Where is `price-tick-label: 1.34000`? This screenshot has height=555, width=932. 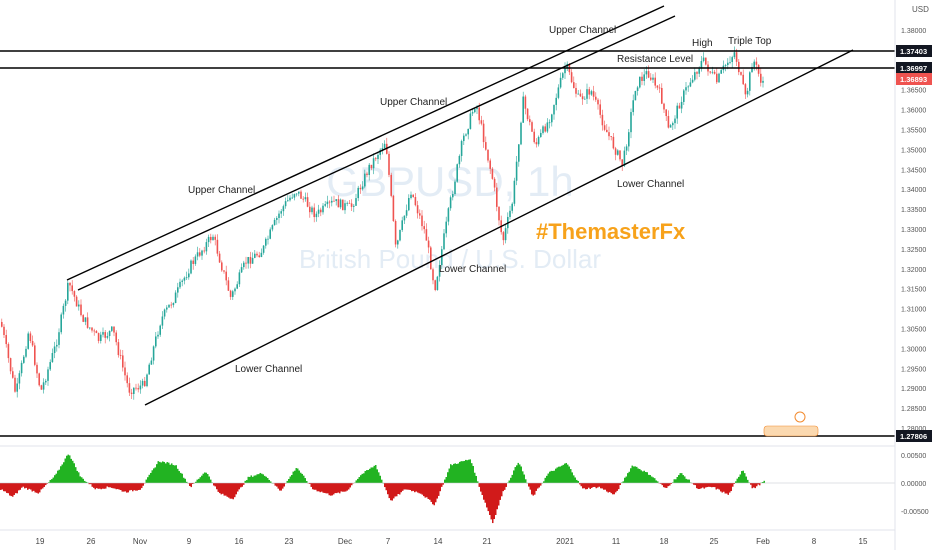 price-tick-label: 1.34000 is located at coordinates (913, 190).